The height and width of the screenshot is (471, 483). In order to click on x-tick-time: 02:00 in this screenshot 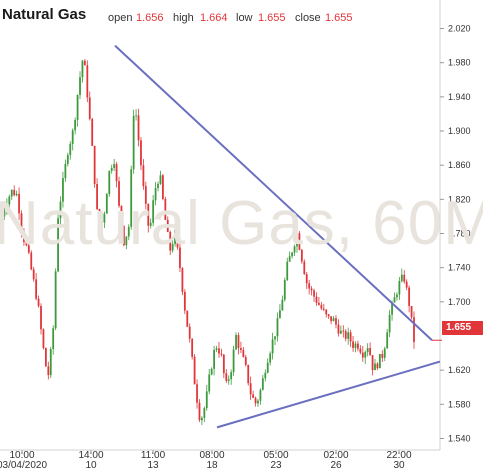, I will do `click(335, 455)`.